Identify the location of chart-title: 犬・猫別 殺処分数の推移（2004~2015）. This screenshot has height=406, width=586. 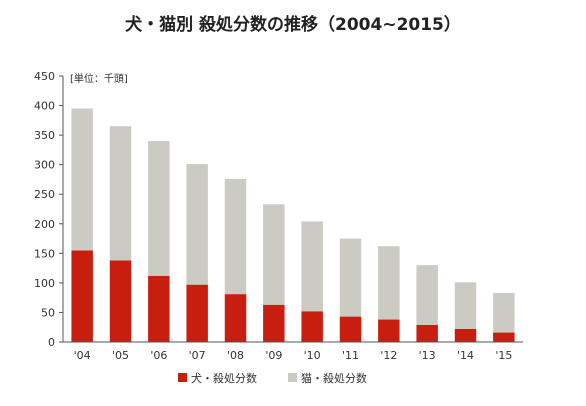
(293, 25).